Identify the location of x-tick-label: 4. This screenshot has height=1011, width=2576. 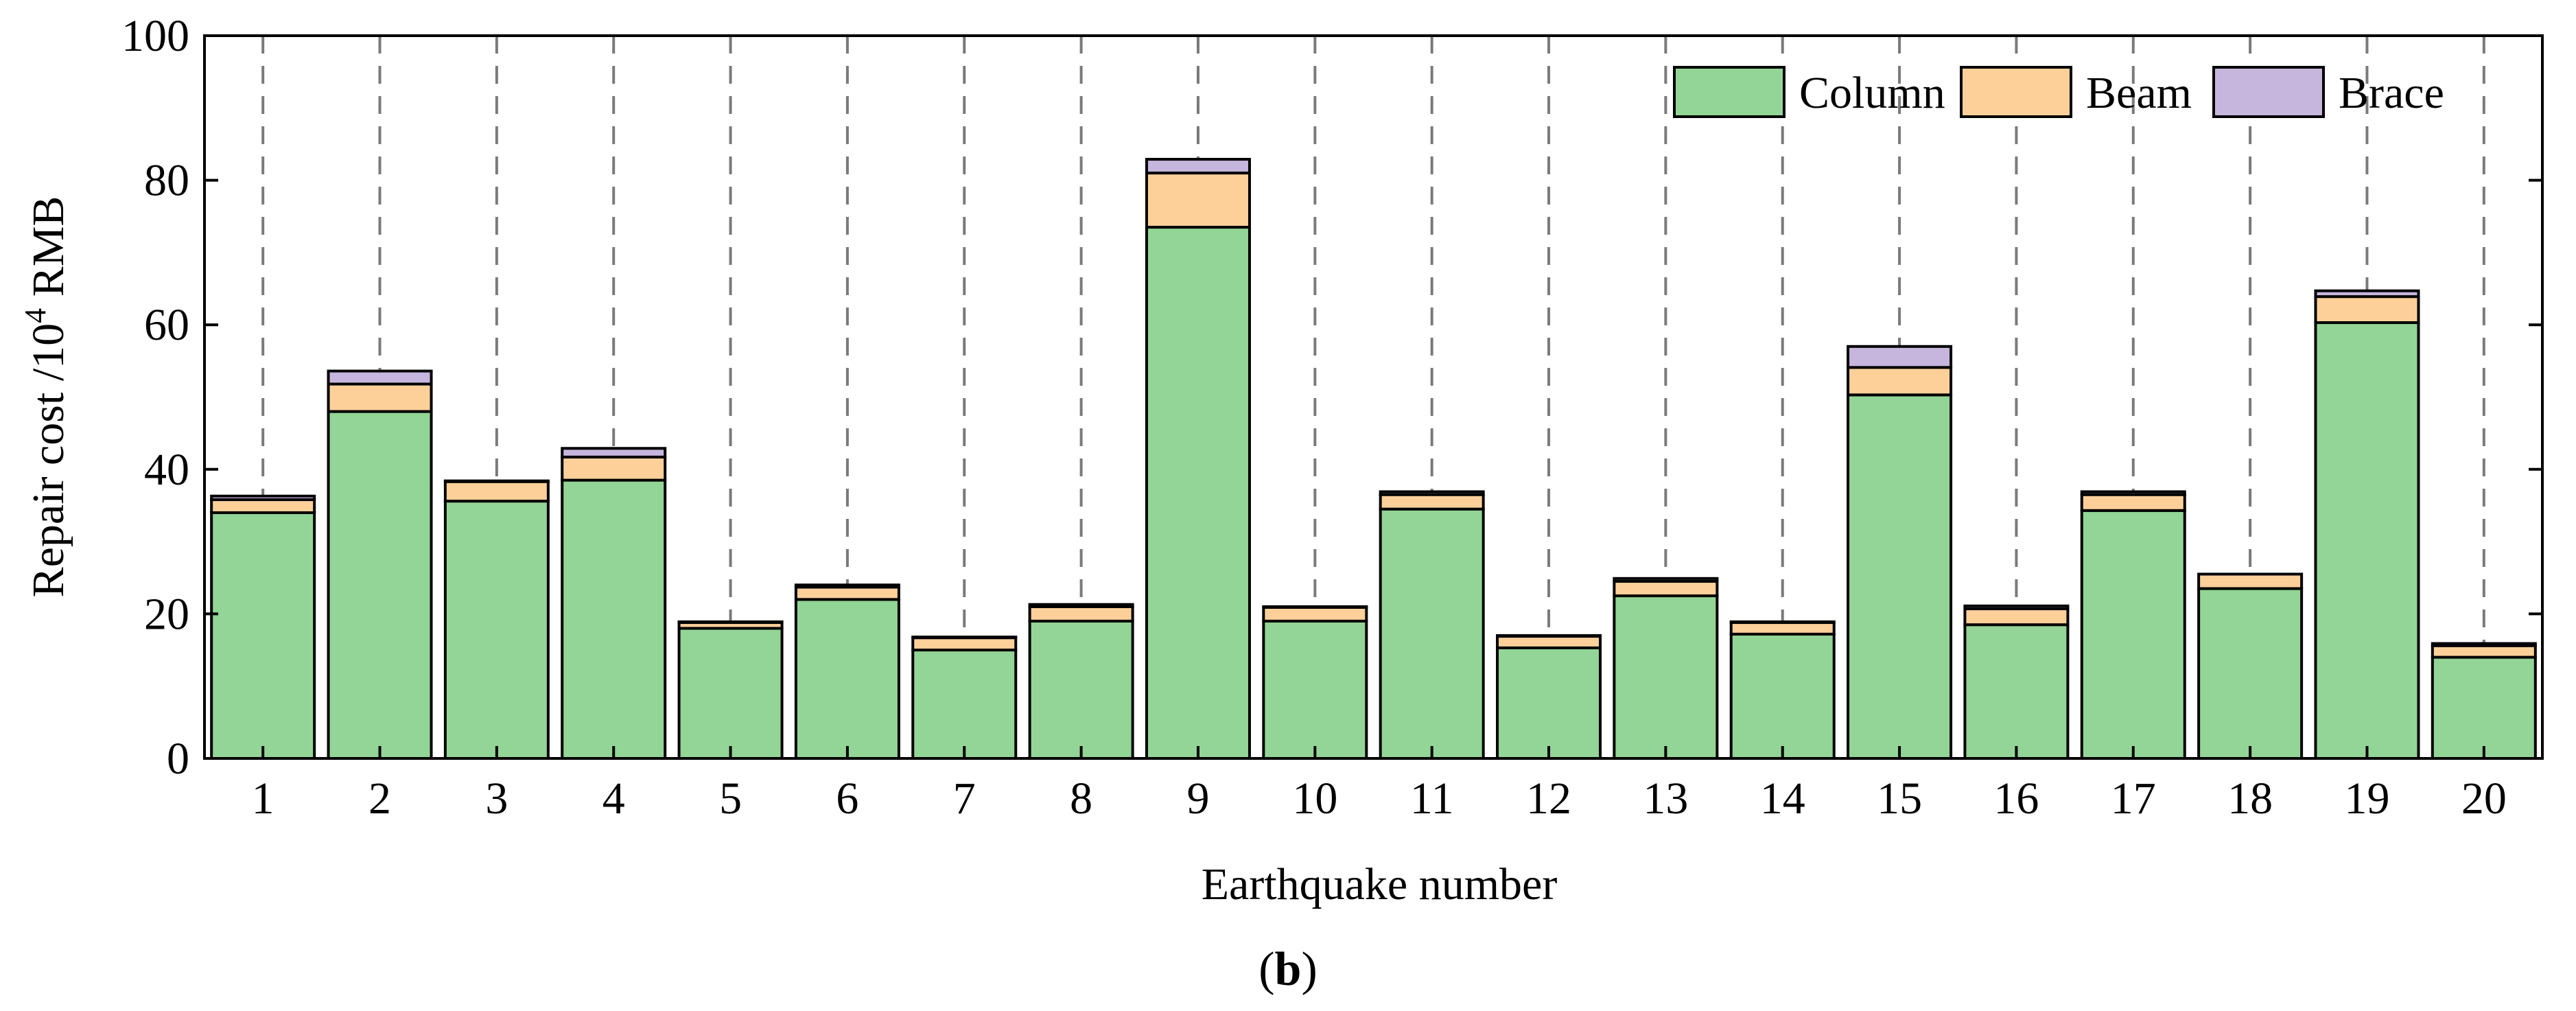
(613, 799).